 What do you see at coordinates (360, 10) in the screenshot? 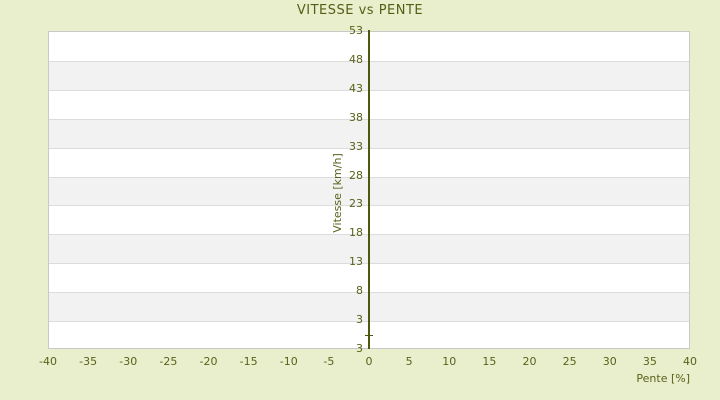
I see `chart-title: VITESSE vs PENTE` at bounding box center [360, 10].